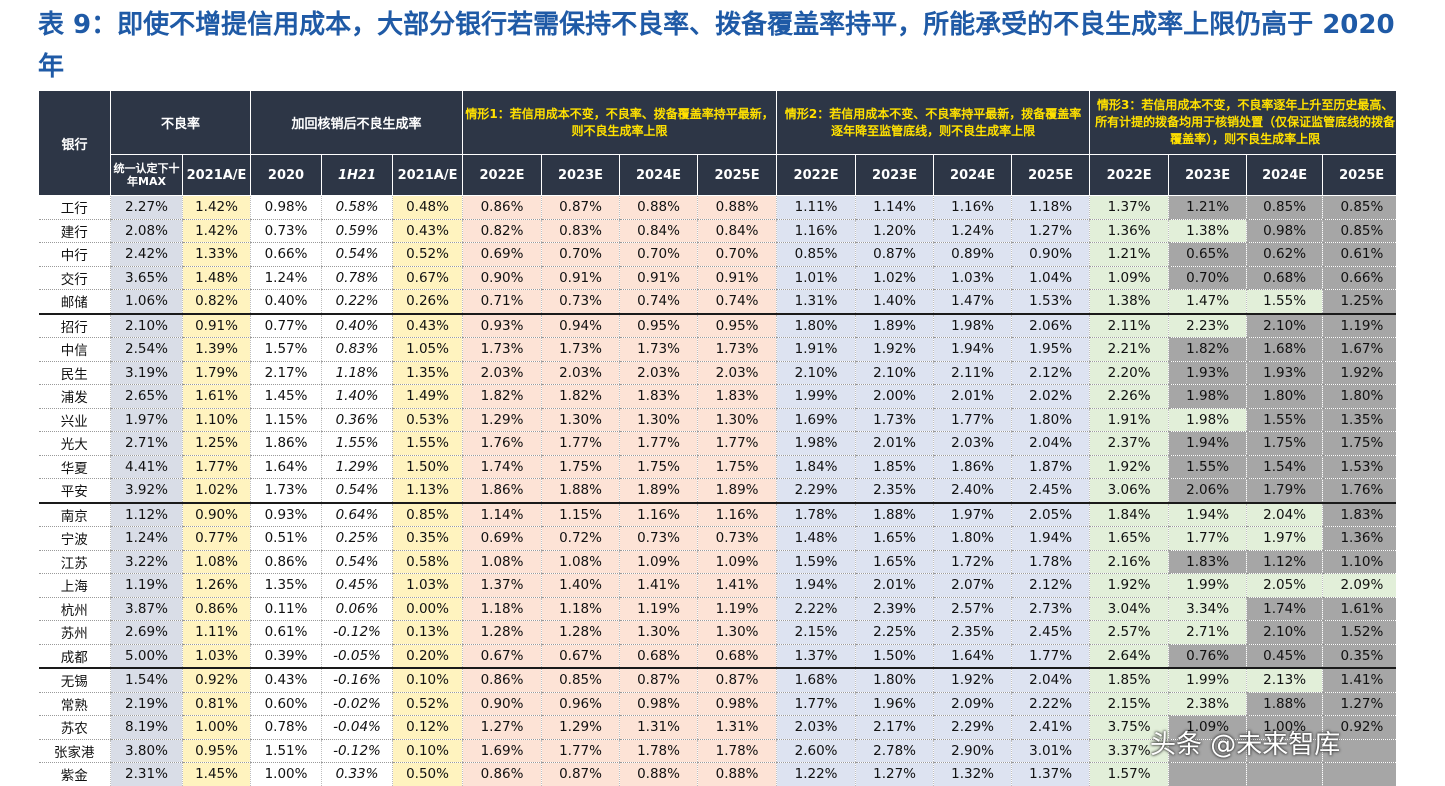 The height and width of the screenshot is (786, 1445). Describe the element at coordinates (581, 175) in the screenshot. I see `subheader-cell: 2023E` at that location.